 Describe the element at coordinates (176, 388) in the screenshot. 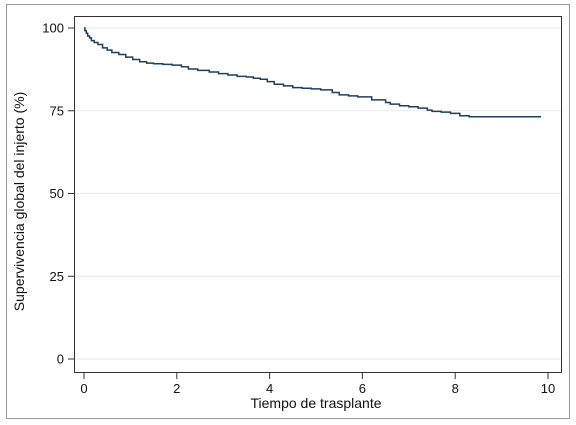

I see `x-tick-label-2: 2` at that location.